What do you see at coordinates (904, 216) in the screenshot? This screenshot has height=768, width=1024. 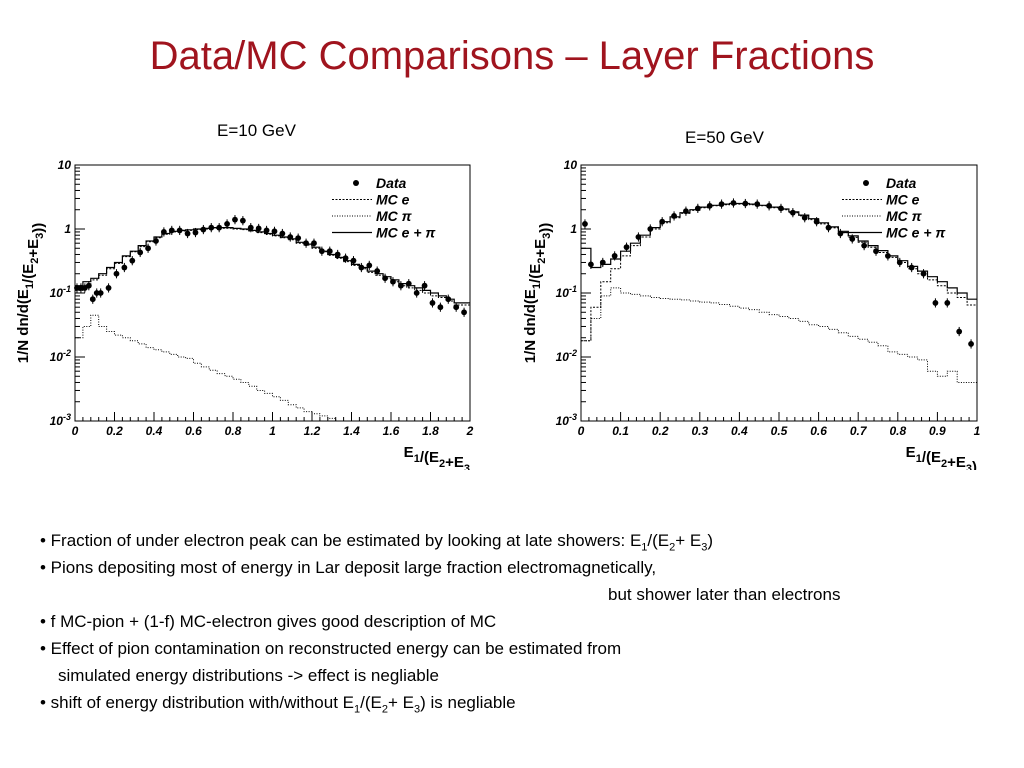 I see `legend-label: MC π` at bounding box center [904, 216].